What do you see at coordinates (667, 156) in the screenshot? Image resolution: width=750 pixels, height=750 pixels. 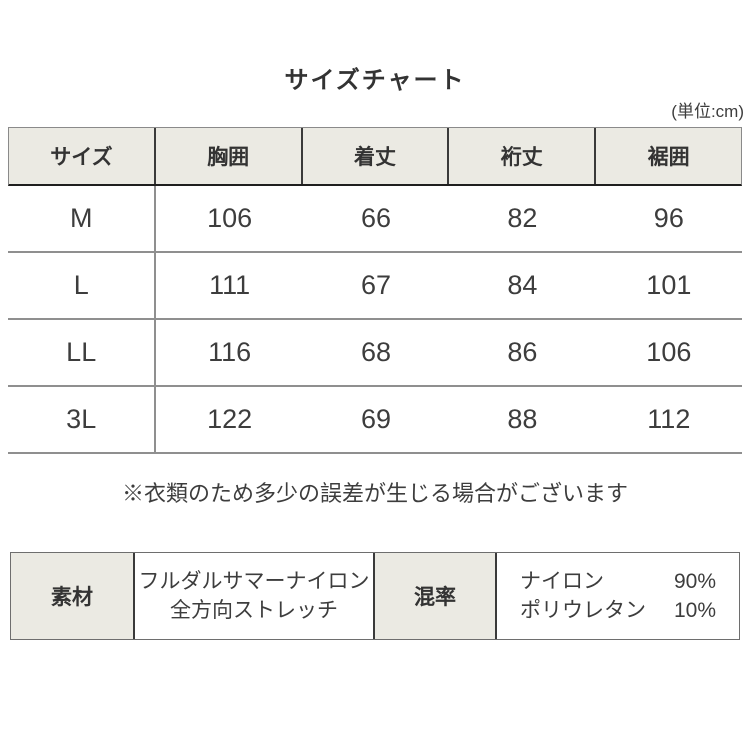 I see `column-header-hem: 裾囲` at bounding box center [667, 156].